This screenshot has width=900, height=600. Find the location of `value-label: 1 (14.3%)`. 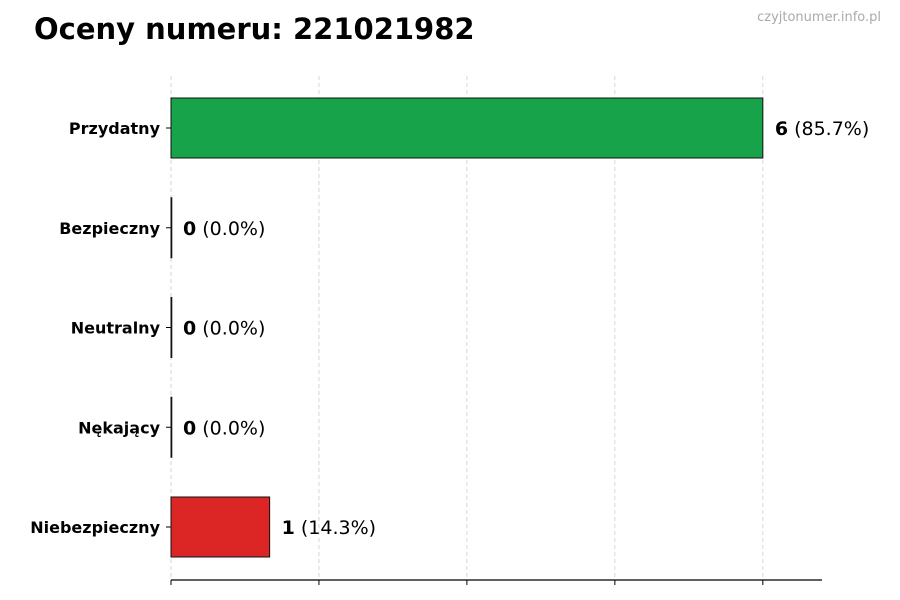

value-label: 1 (14.3%) is located at coordinates (329, 528).